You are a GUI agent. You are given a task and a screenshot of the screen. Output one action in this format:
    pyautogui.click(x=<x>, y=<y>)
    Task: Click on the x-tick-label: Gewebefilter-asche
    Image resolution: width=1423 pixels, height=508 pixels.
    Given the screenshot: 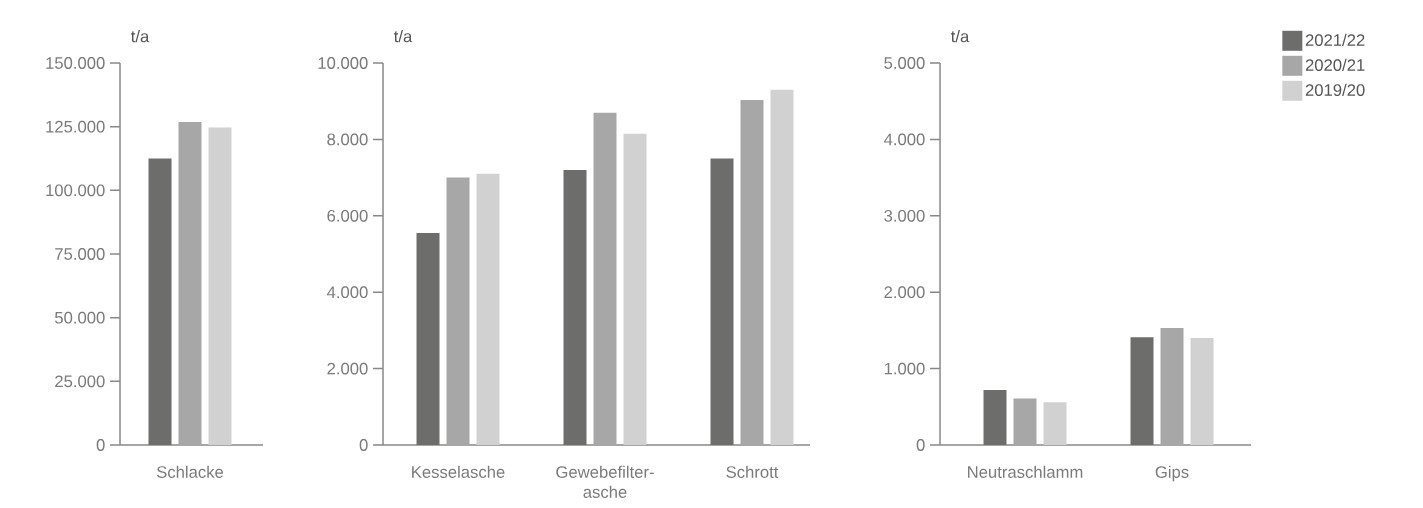 What is the action you would take?
    pyautogui.click(x=605, y=481)
    